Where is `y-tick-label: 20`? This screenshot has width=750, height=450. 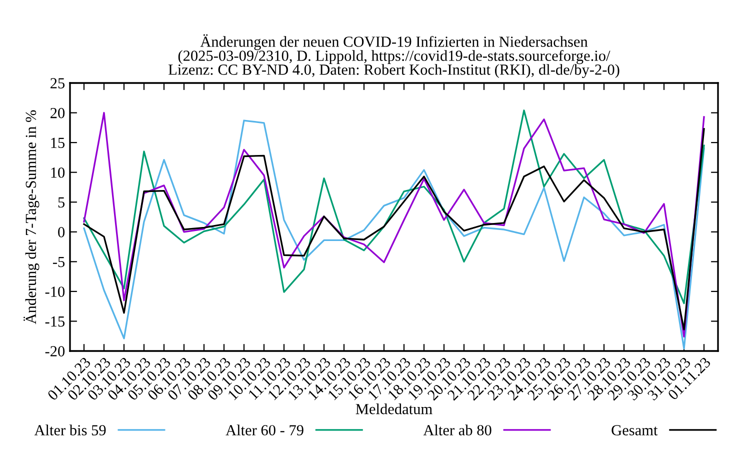
y-tick-label: 20 is located at coordinates (57, 113).